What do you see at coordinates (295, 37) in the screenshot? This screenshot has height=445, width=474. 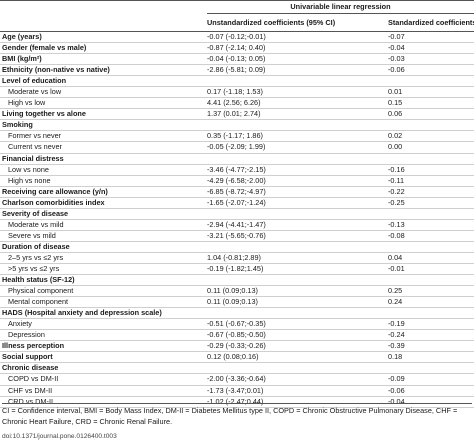 I see `row-unstandardized-value: -0.07 (-0.12;-0.01)` at bounding box center [295, 37].